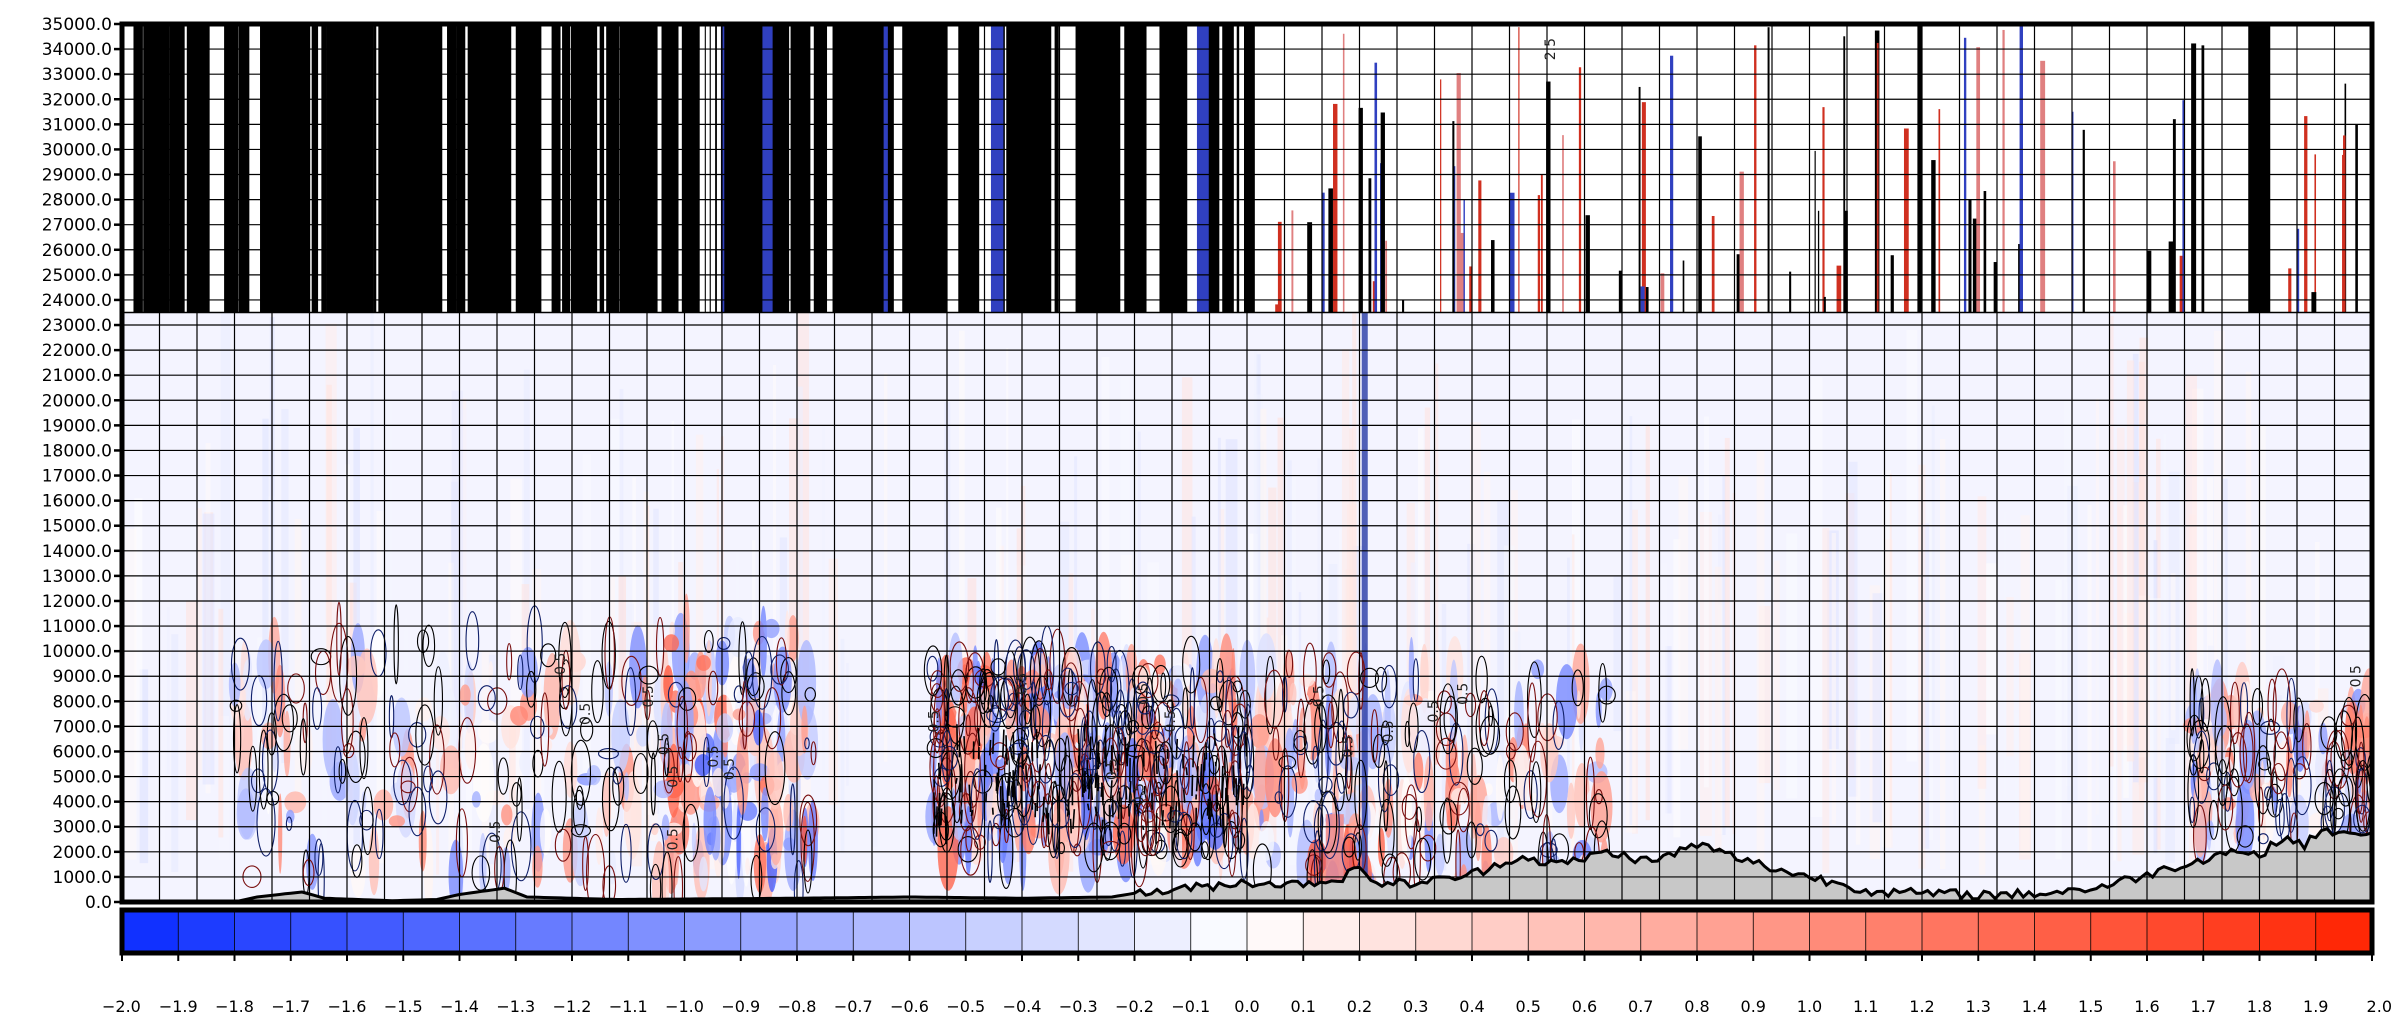  I want to click on colorbar-label: 1.1, so click(1865, 1006).